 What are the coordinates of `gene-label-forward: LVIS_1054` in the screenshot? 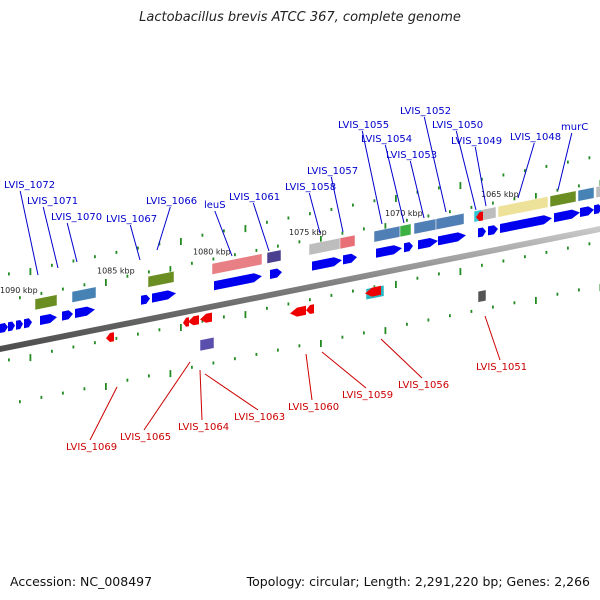 It's located at (386, 139).